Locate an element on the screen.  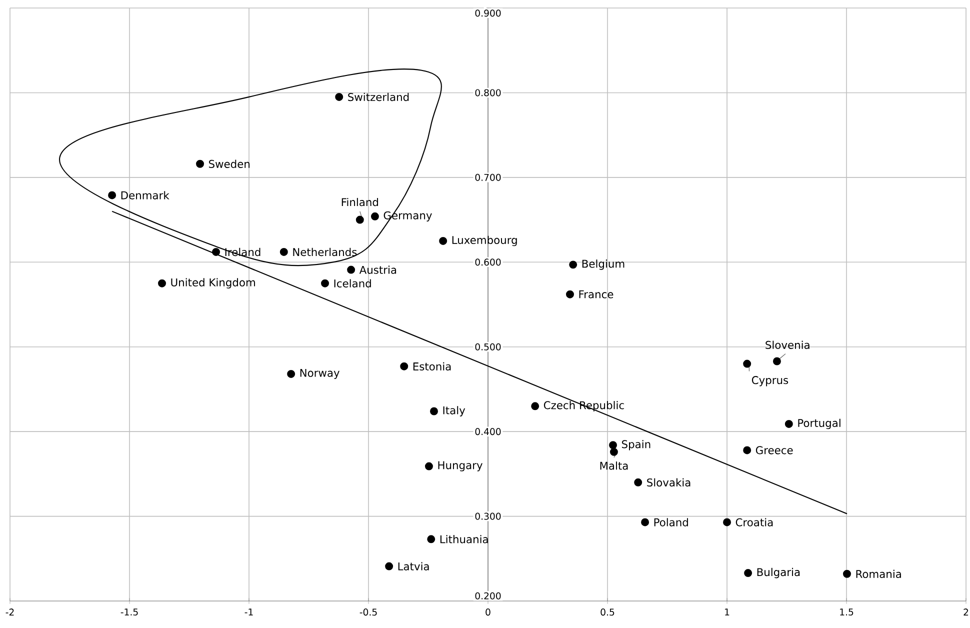
y-tick-label: 0.600 is located at coordinates (488, 262).